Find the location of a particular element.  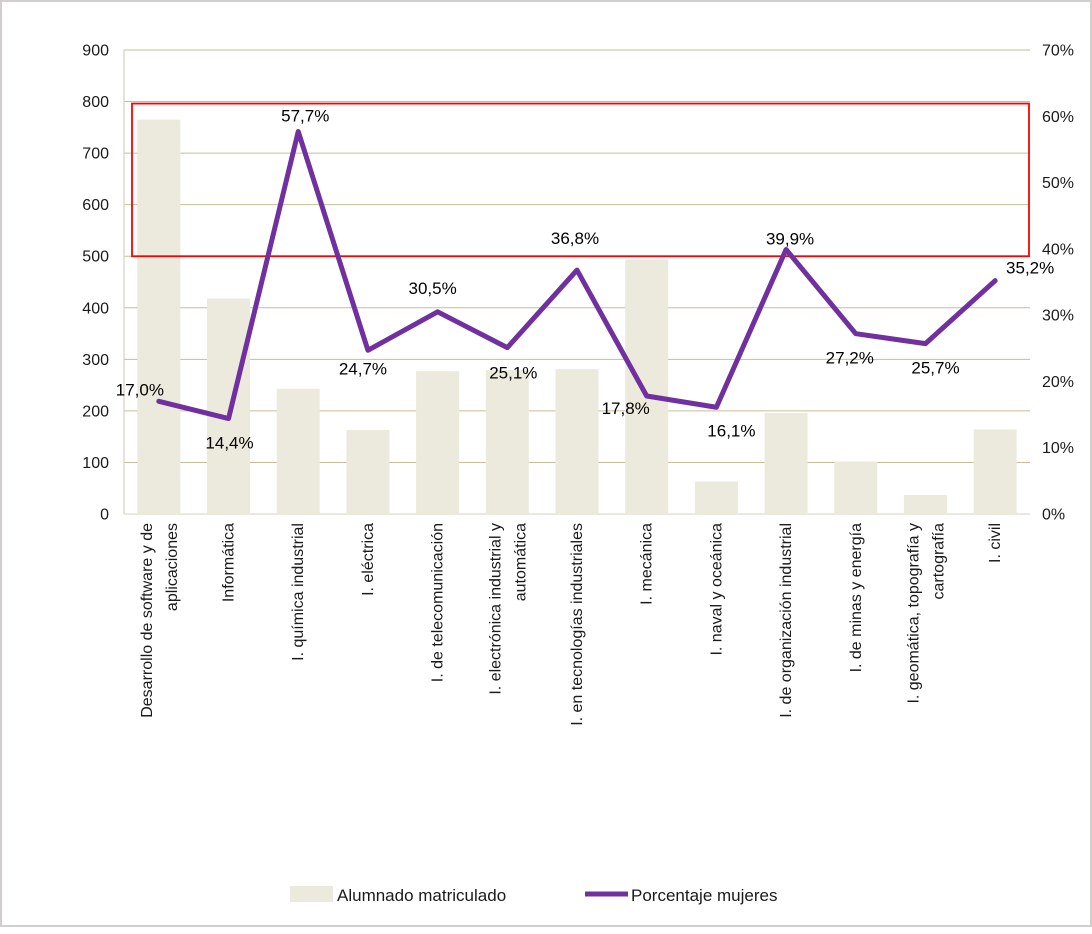

right-axis-tick-10: 10% is located at coordinates (1058, 448).